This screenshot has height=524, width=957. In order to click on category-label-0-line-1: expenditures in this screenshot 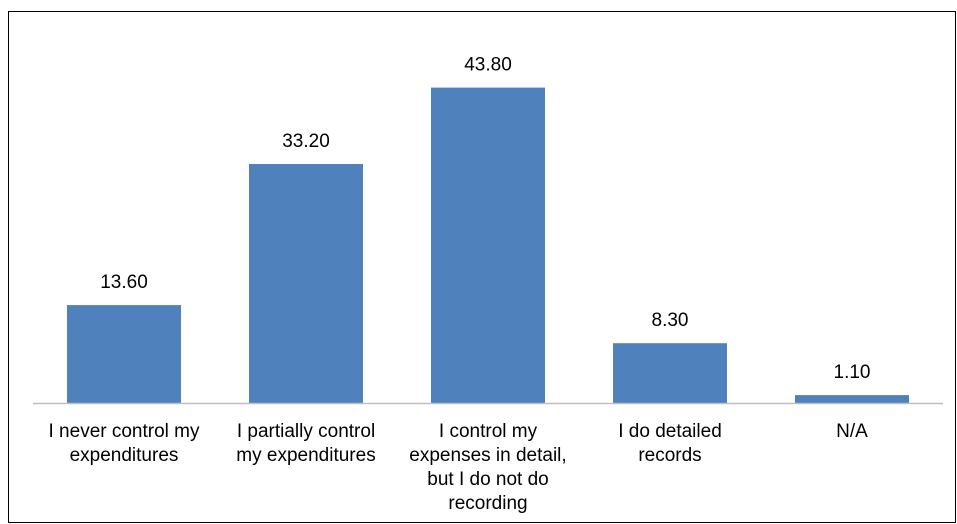, I will do `click(124, 455)`.